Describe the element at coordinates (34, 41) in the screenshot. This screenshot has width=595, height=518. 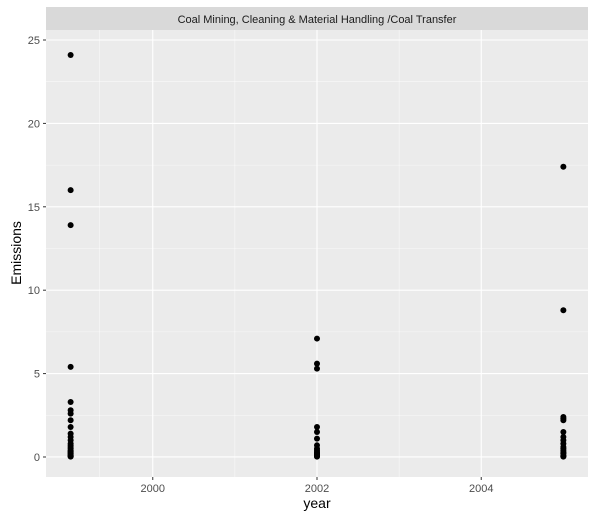
I see `y-tick-label: 25` at that location.